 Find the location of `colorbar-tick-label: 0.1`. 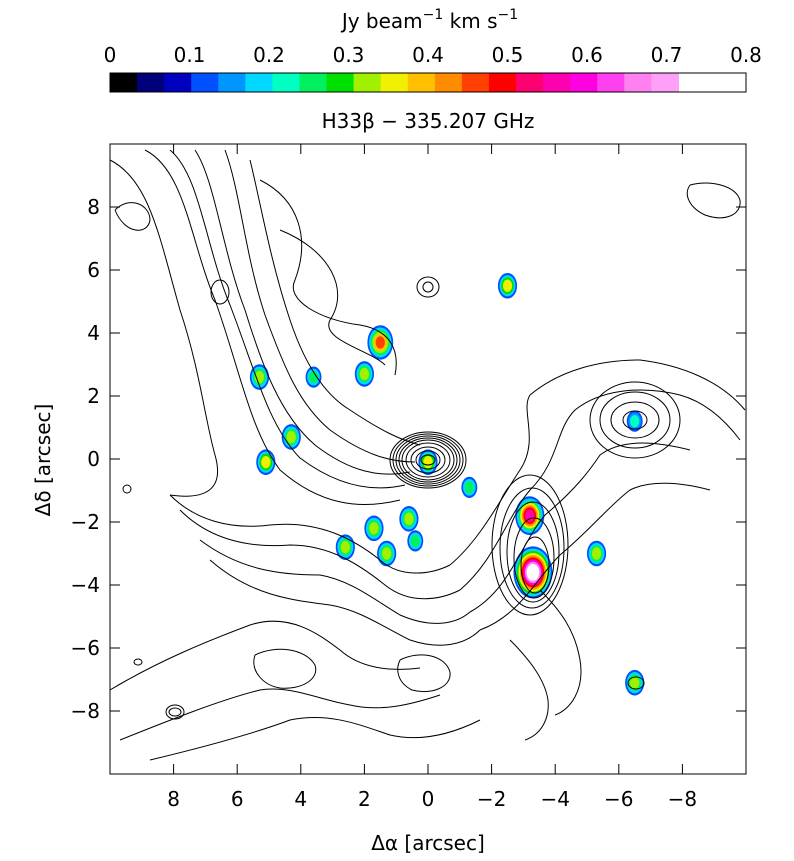

colorbar-tick-label: 0.1 is located at coordinates (190, 55).